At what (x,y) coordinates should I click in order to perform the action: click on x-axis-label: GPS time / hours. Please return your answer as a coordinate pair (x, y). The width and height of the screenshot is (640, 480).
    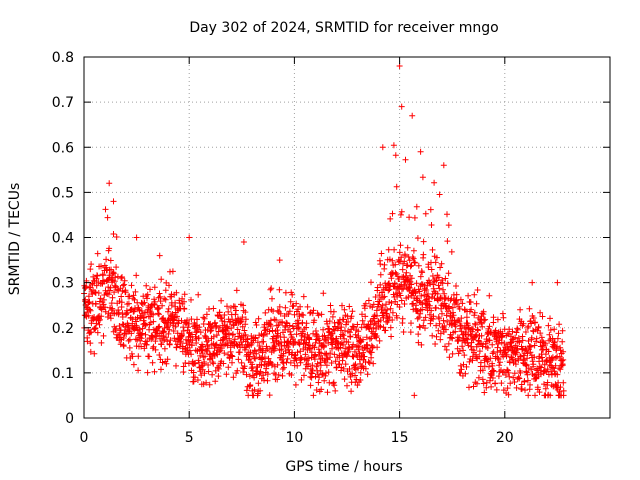
    Looking at the image, I should click on (343, 467).